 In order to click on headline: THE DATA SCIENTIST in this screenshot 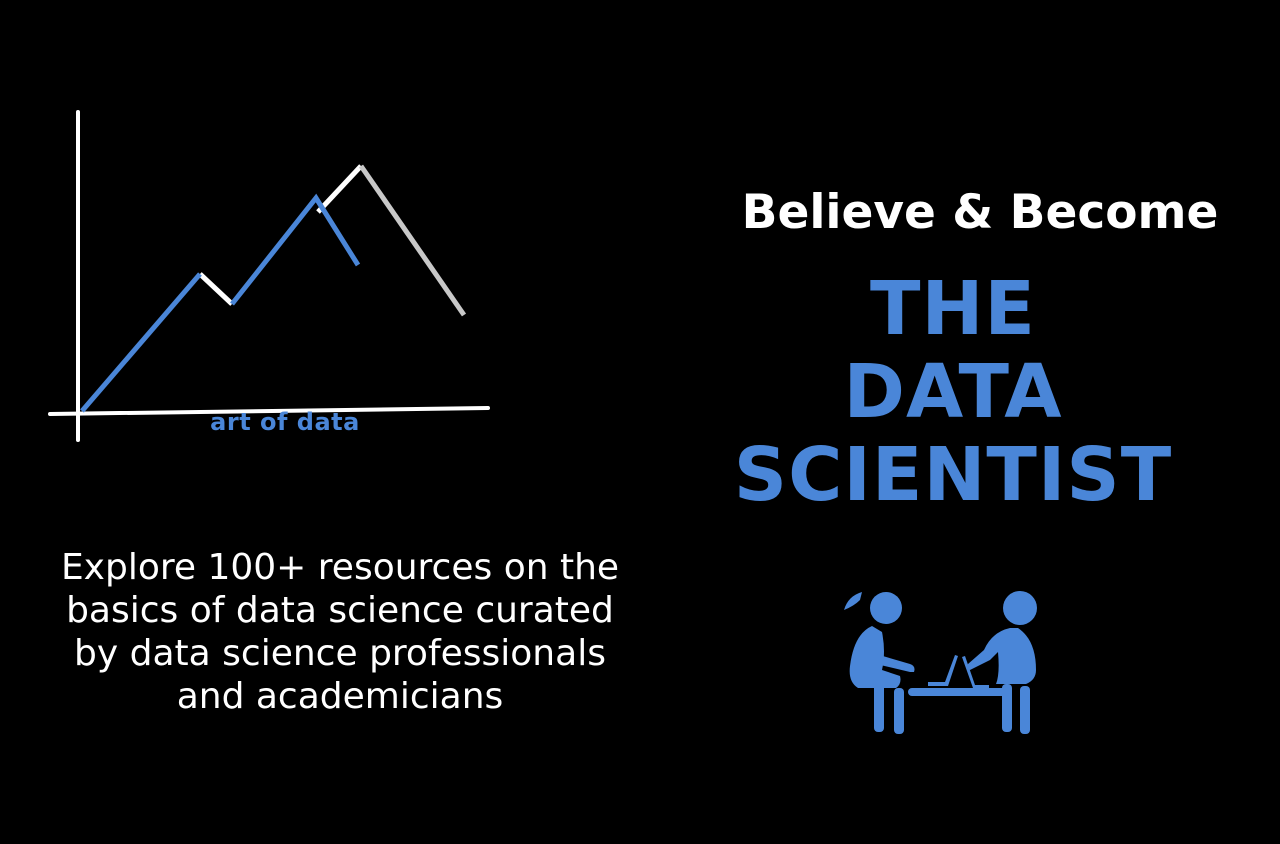, I will do `click(953, 392)`.